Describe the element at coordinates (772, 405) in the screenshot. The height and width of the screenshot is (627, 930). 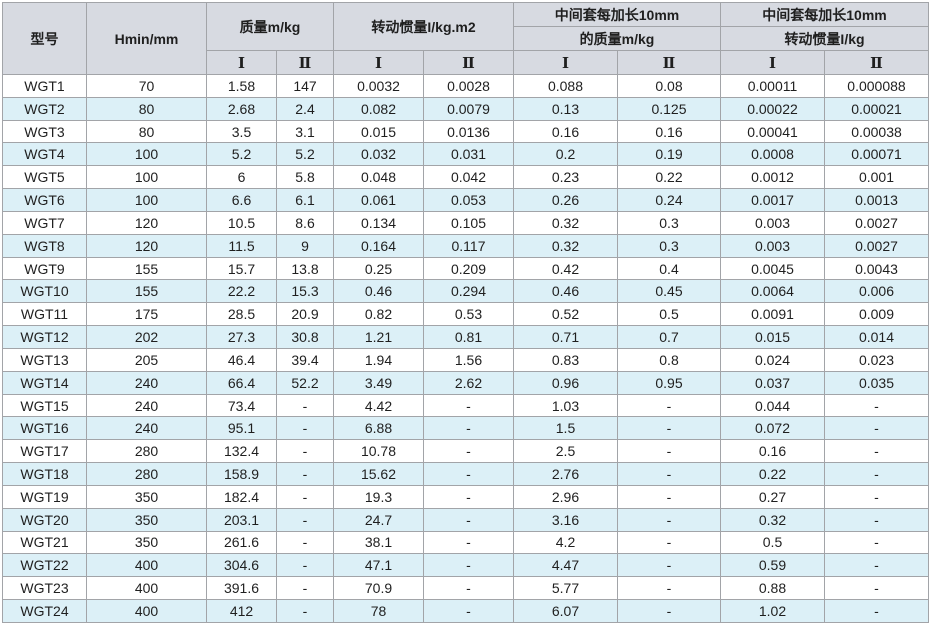
I see `value-cell: 0.044` at that location.